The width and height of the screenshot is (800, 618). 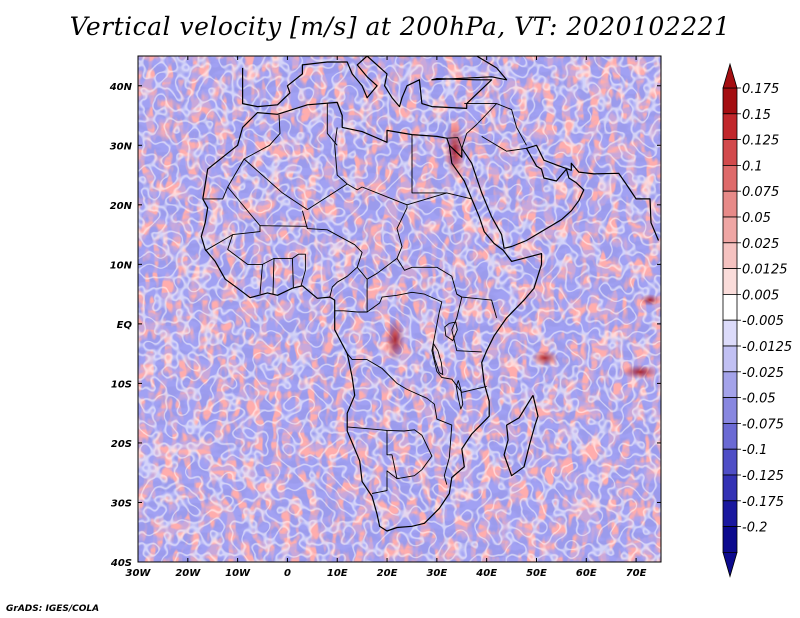 What do you see at coordinates (121, 265) in the screenshot?
I see `lat-tick-label: 10N` at bounding box center [121, 265].